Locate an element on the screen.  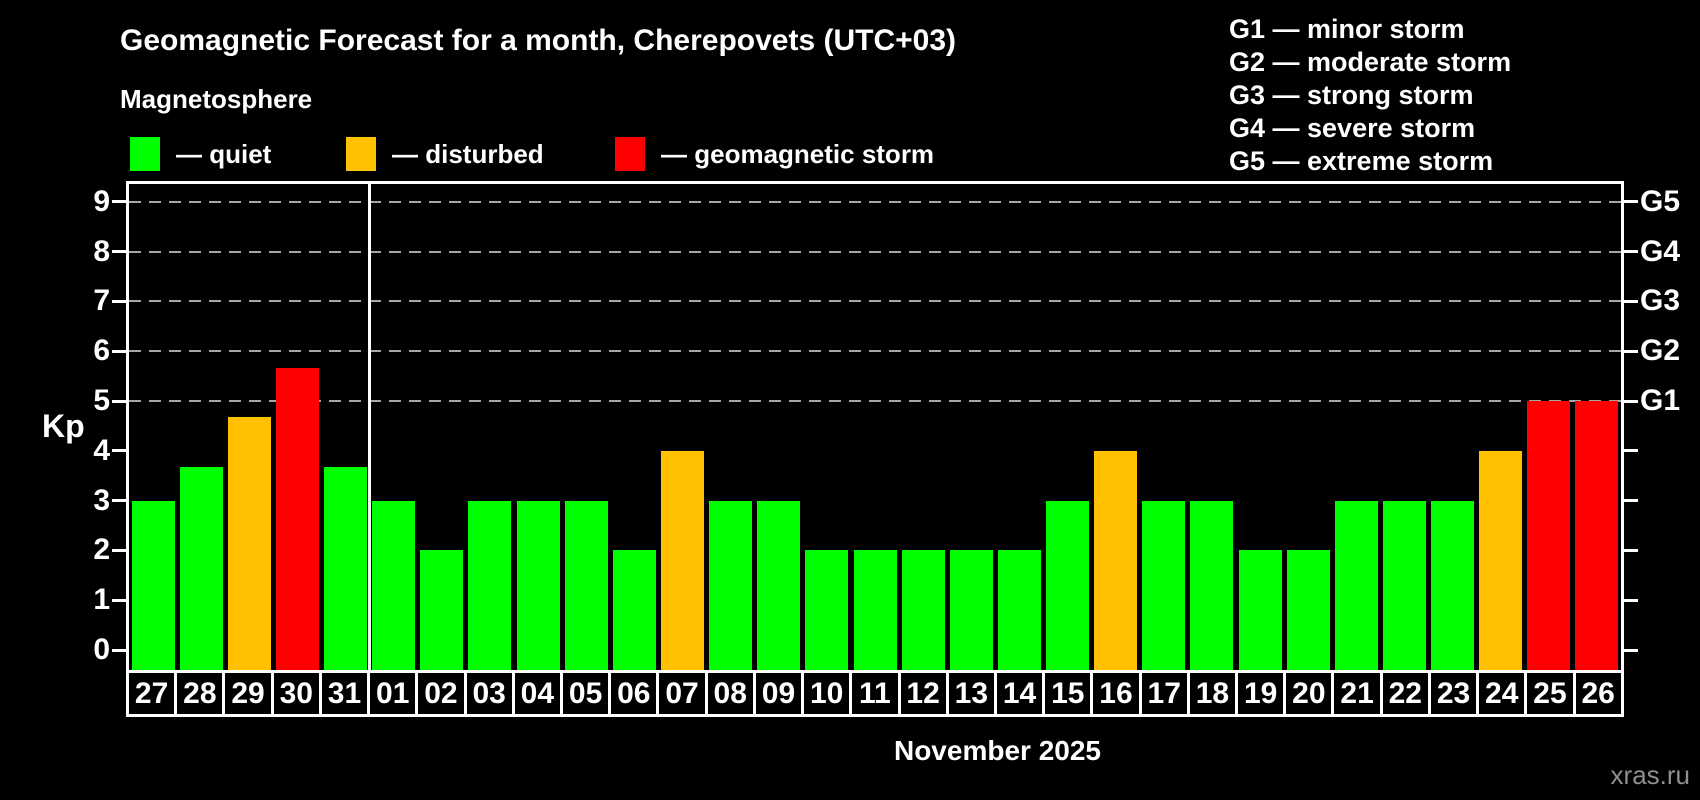
date-cell-18: 18 is located at coordinates (1214, 693).